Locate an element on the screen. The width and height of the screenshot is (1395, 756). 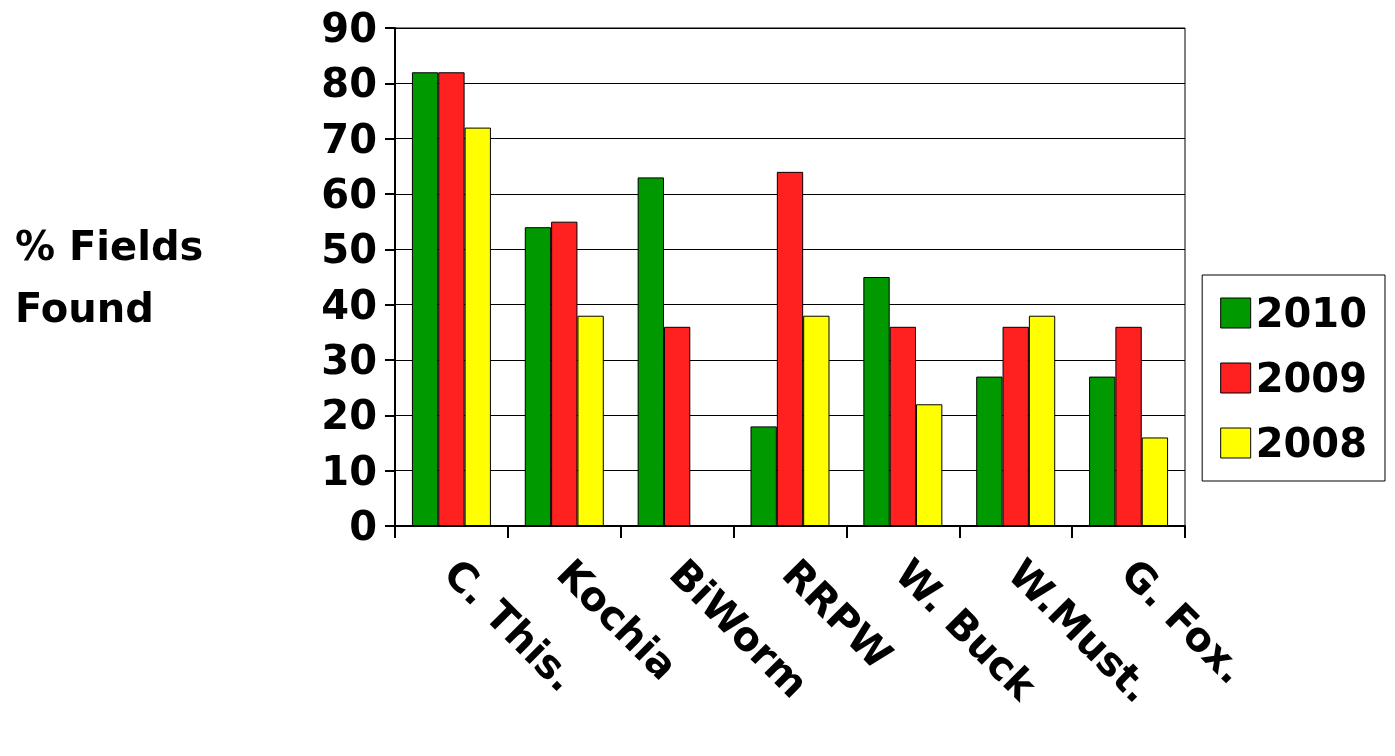
y-tick-label: 40 is located at coordinates (349, 304).